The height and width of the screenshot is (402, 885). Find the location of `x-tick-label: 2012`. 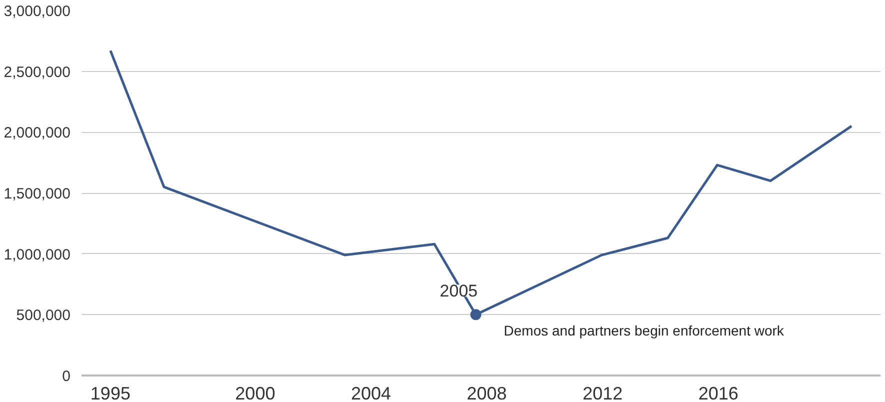

x-tick-label: 2012 is located at coordinates (602, 393).